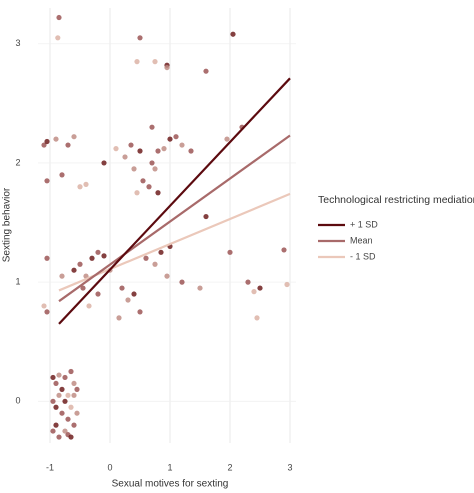 The height and width of the screenshot is (493, 474). What do you see at coordinates (169, 467) in the screenshot?
I see `x-tick-label: 1` at bounding box center [169, 467].